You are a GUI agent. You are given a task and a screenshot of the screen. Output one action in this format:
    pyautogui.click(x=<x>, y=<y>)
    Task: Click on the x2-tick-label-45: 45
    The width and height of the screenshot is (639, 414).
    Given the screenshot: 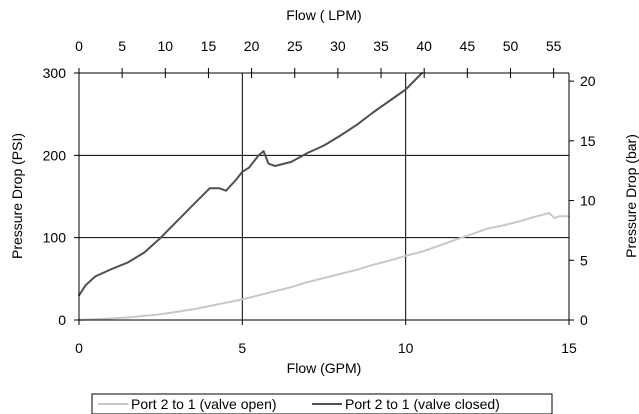 What is the action you would take?
    pyautogui.click(x=468, y=46)
    